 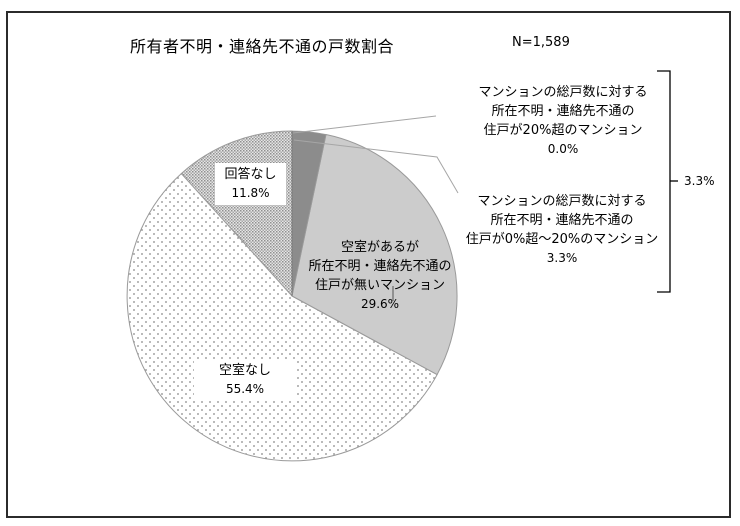 I want to click on bracket-total: 3.3%, so click(x=699, y=181).